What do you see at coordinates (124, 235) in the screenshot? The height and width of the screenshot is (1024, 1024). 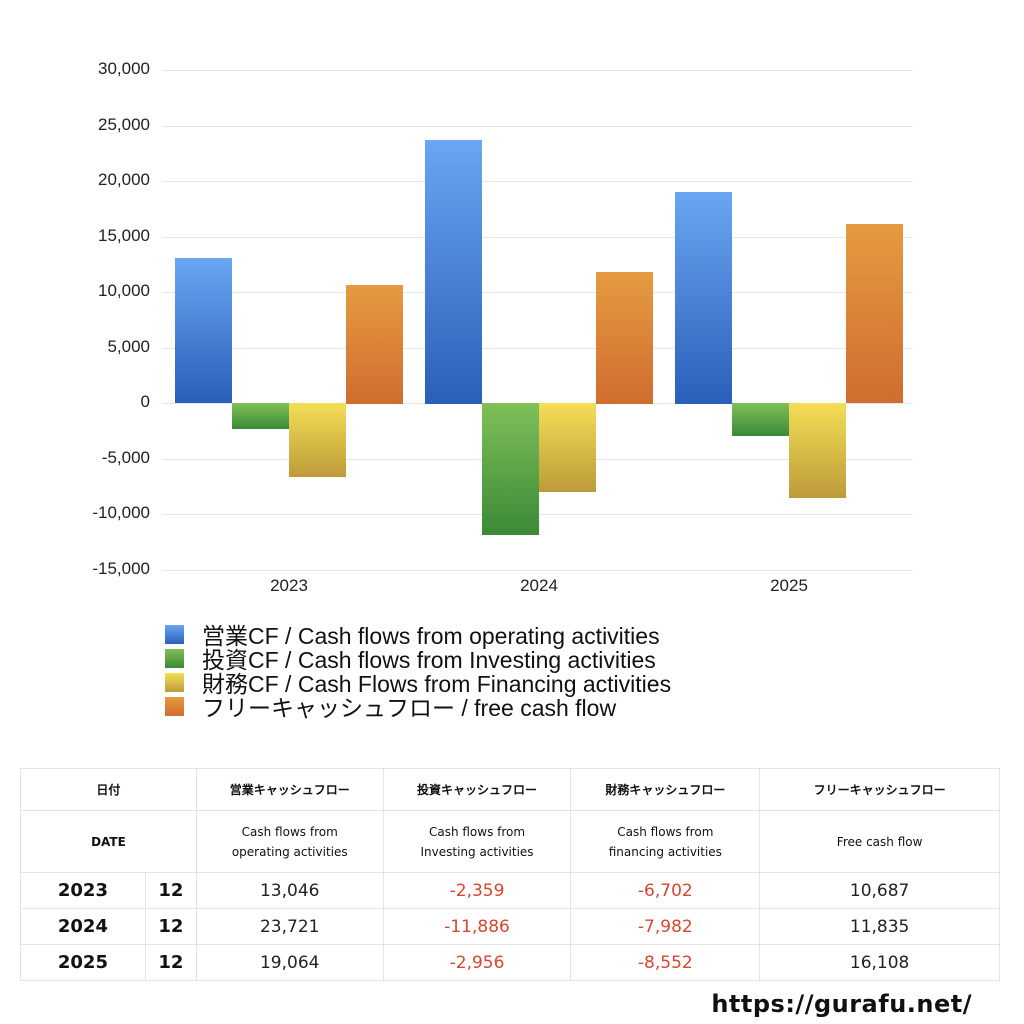 I see `y-tick-label: 15,000` at bounding box center [124, 235].